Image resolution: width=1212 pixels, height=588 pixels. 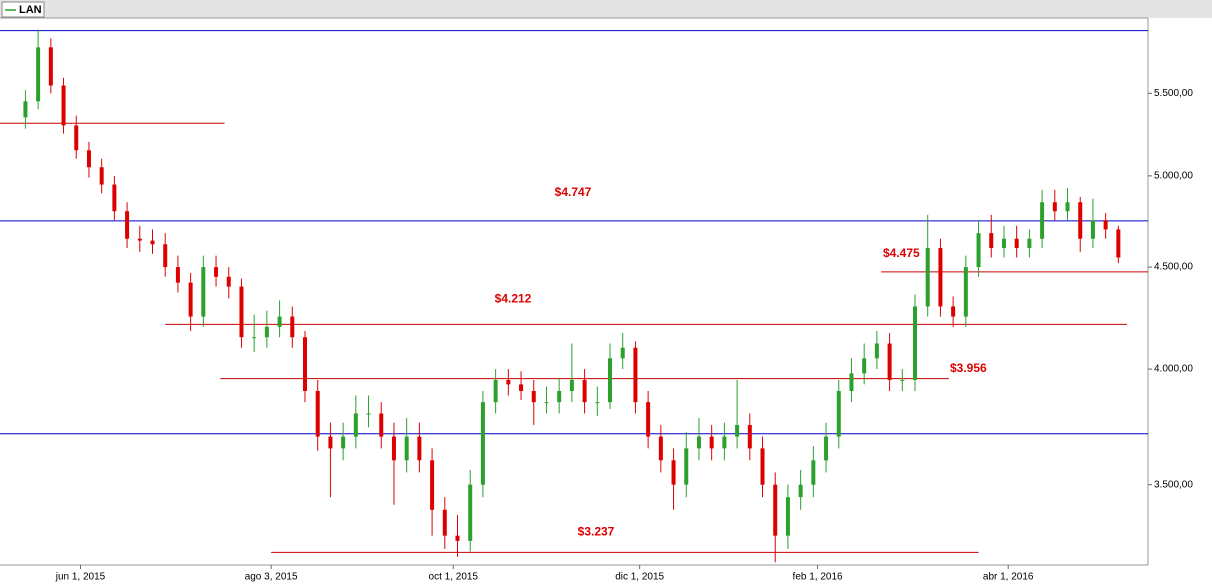 What do you see at coordinates (1173, 369) in the screenshot?
I see `y-tick-label: 4.000,00` at bounding box center [1173, 369].